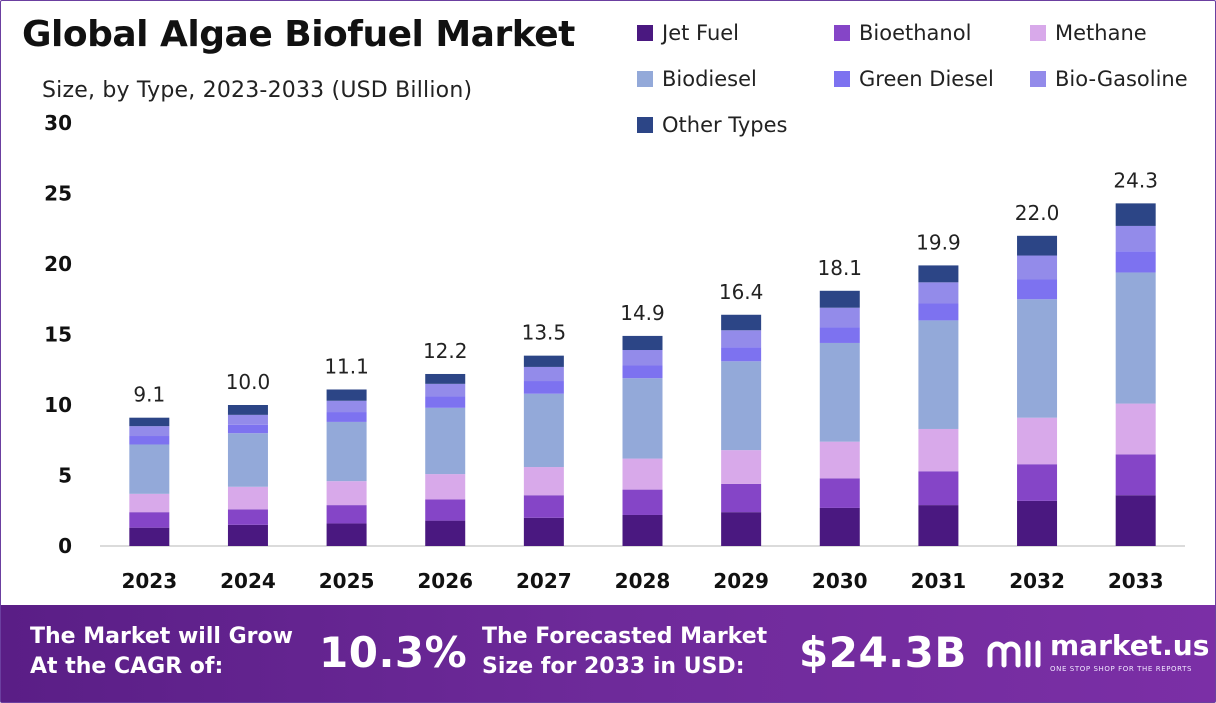 The height and width of the screenshot is (703, 1216). I want to click on forecast-value: $24.3B, so click(883, 652).